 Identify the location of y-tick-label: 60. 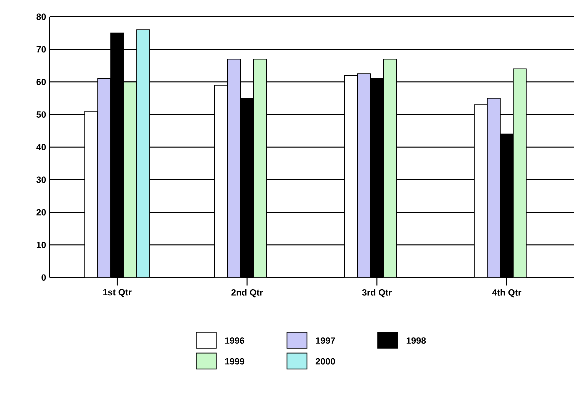
(41, 82).